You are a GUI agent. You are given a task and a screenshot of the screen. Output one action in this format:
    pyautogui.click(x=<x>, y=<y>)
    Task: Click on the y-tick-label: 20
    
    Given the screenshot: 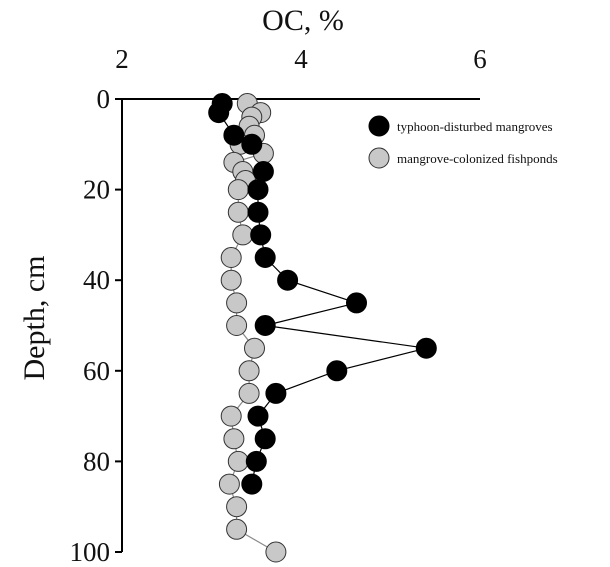 What is the action you would take?
    pyautogui.click(x=96, y=190)
    